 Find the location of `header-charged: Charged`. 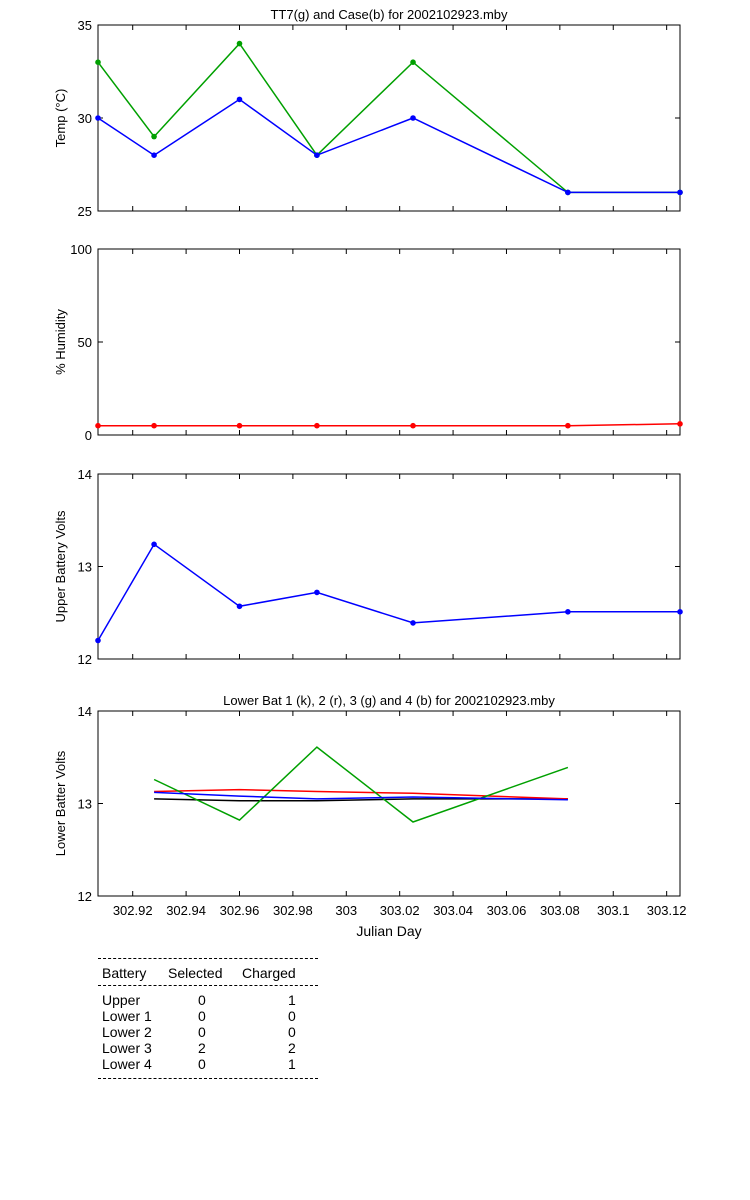

header-charged: Charged is located at coordinates (269, 973).